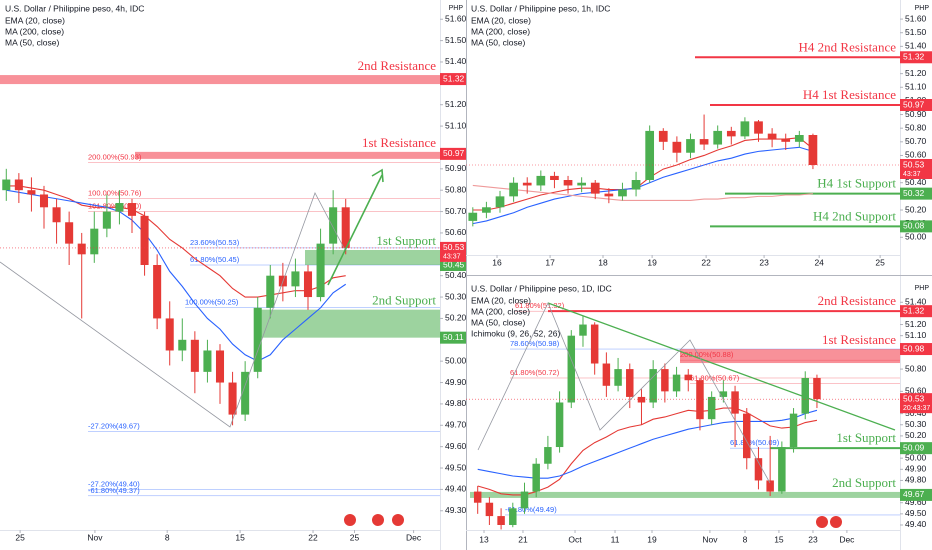  Describe the element at coordinates (615, 539) in the screenshot. I see `x-tick-label: 11` at that location.